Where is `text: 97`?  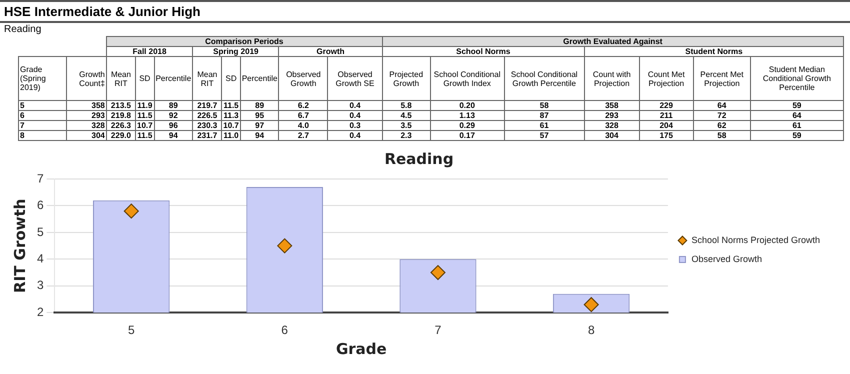 text: 97 is located at coordinates (259, 125).